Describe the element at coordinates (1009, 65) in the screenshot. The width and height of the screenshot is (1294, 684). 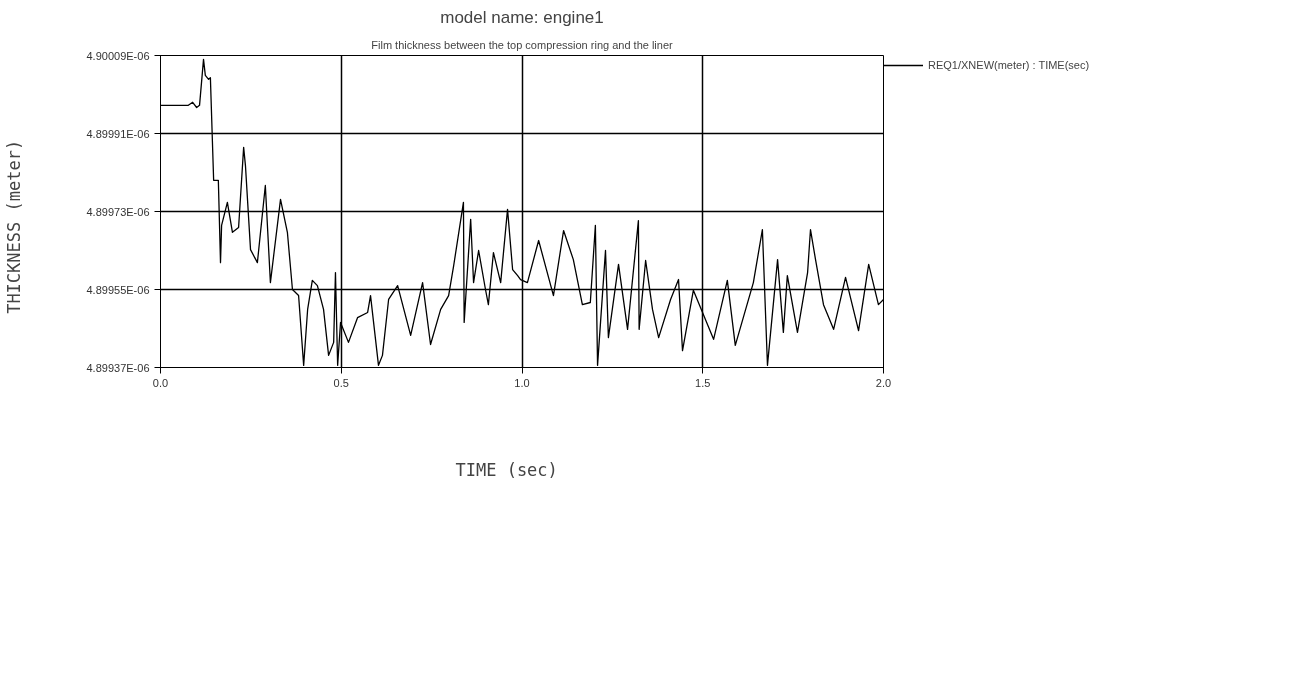
I see `legend-label: REQ1/XNEW(meter) : TIME(sec)` at that location.